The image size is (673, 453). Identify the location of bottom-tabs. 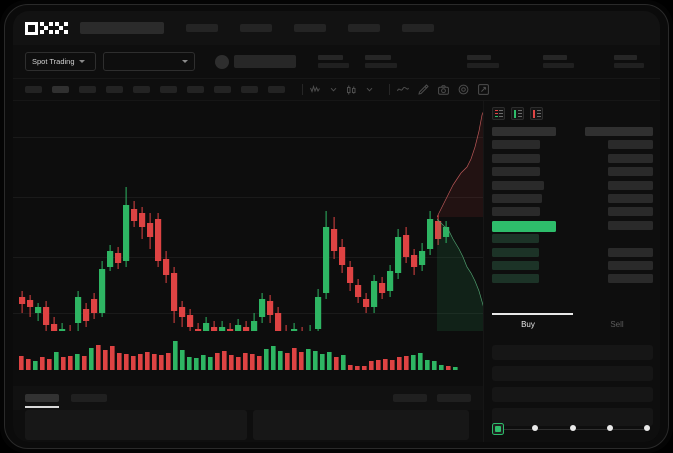
(248, 398).